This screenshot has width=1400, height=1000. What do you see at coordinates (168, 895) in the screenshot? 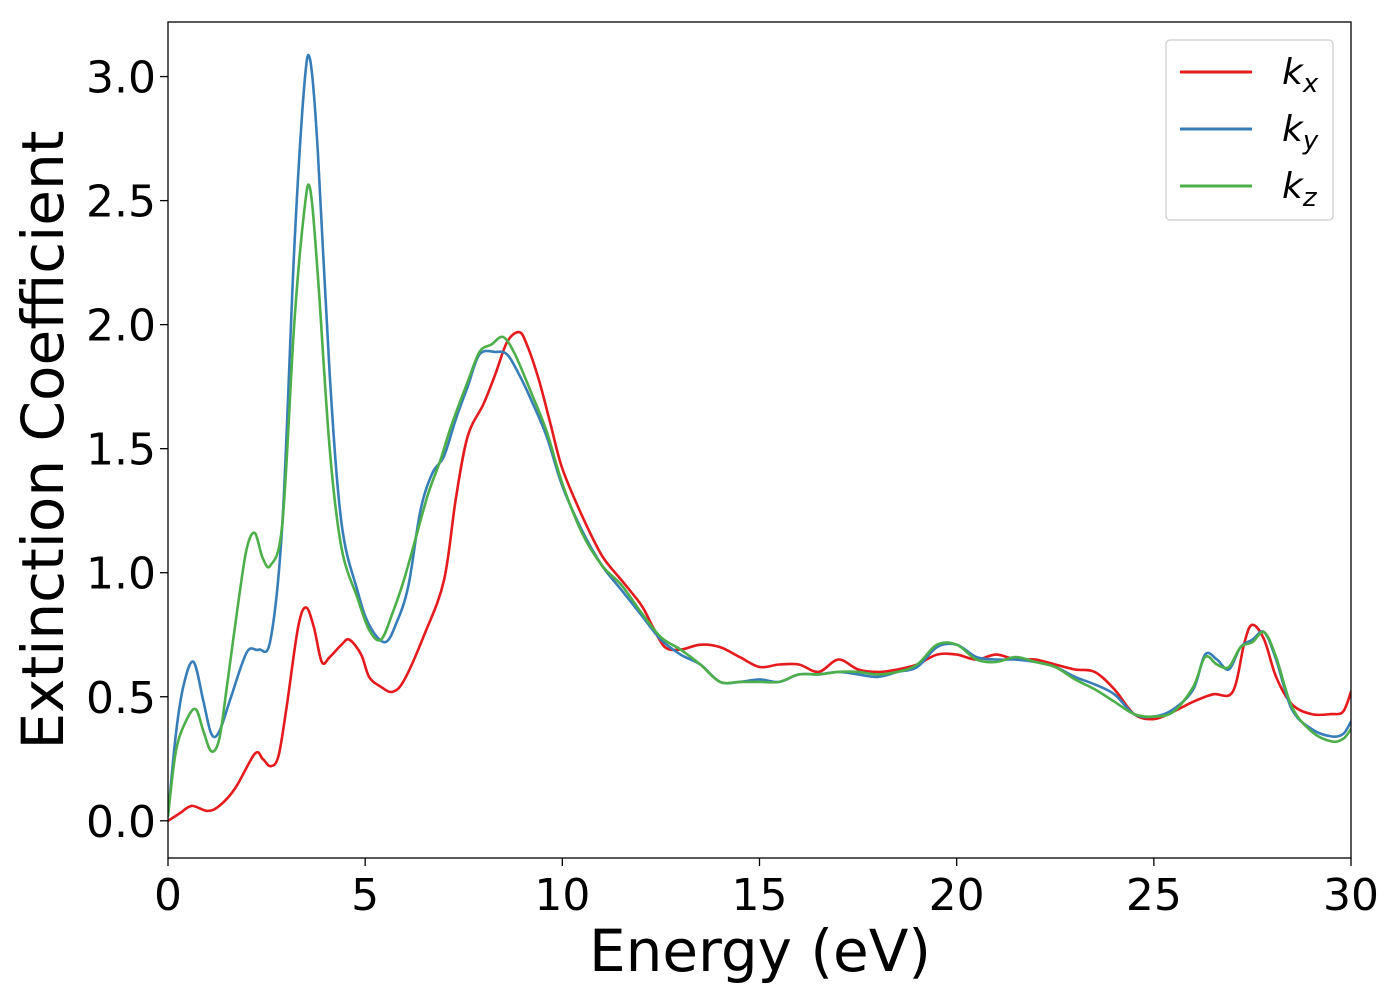
I see `x-tick-label: 0` at bounding box center [168, 895].